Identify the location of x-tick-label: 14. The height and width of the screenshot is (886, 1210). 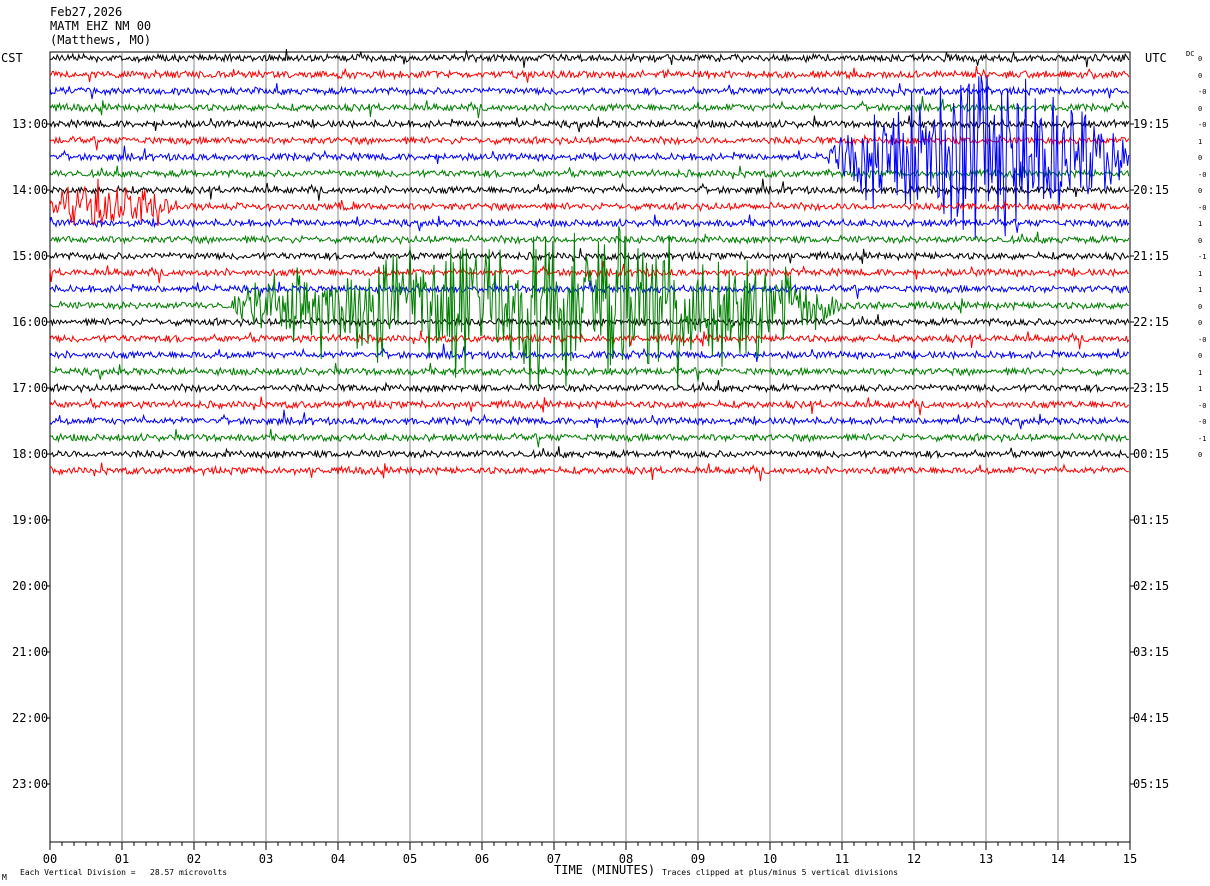
(1058, 859).